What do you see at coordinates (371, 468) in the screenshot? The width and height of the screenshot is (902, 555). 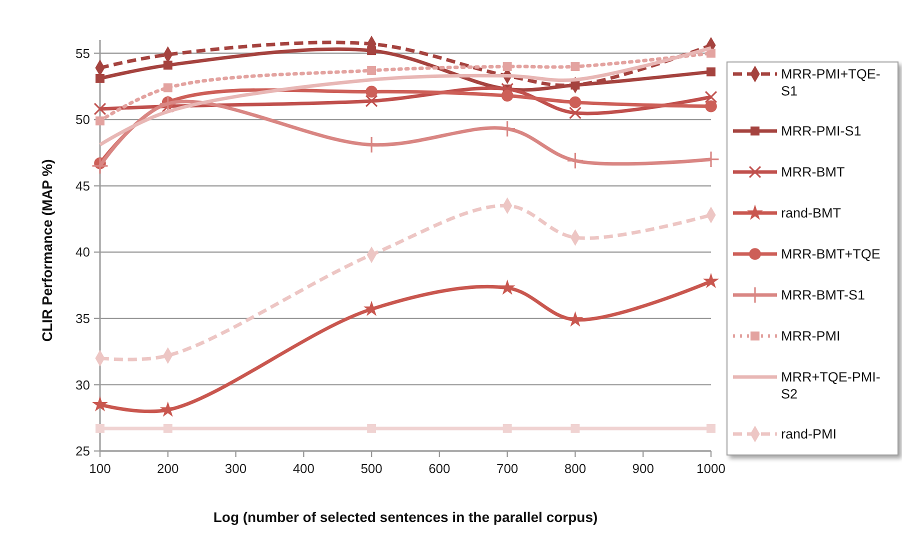 I see `x-tick-label: 500` at bounding box center [371, 468].